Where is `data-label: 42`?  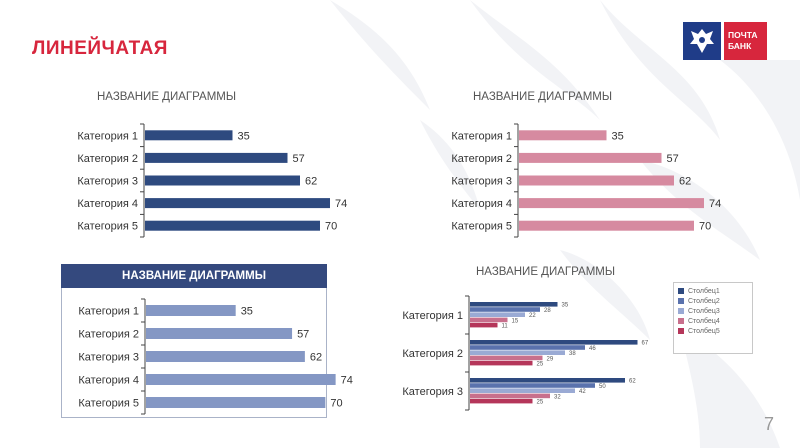 data-label: 42 is located at coordinates (582, 392).